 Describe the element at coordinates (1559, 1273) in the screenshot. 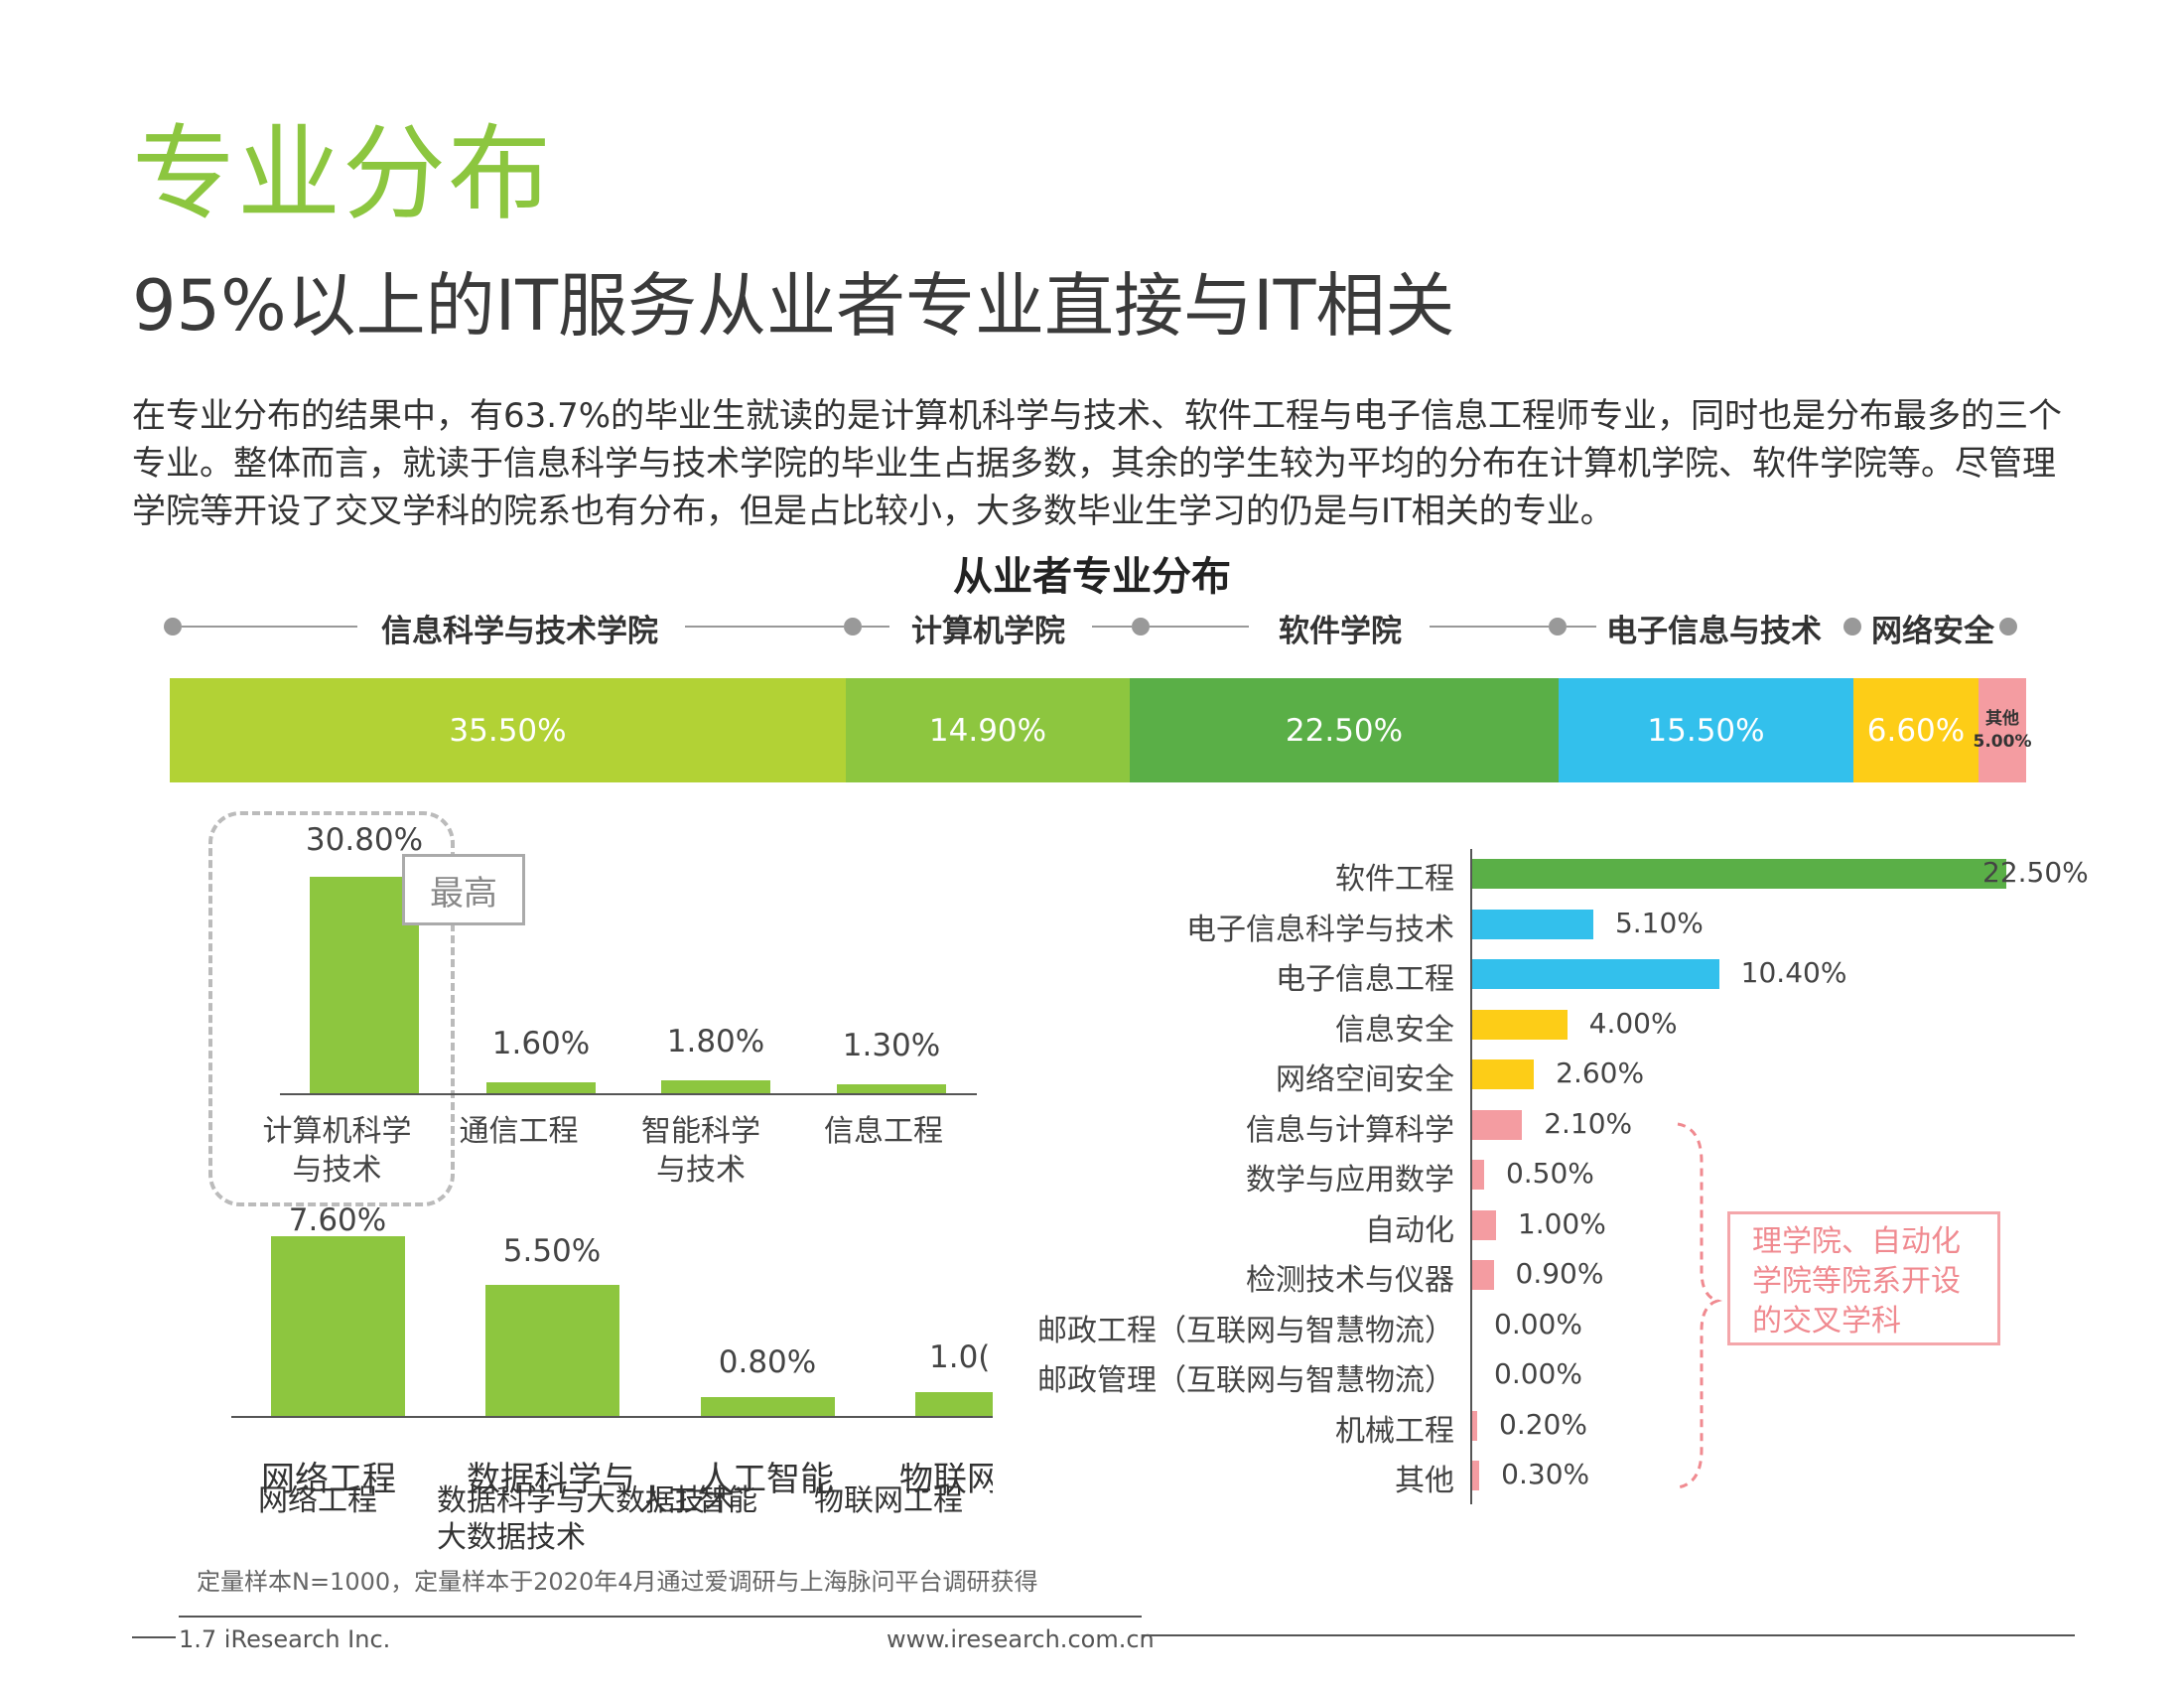

I see `major-value-label: 0.90%` at that location.